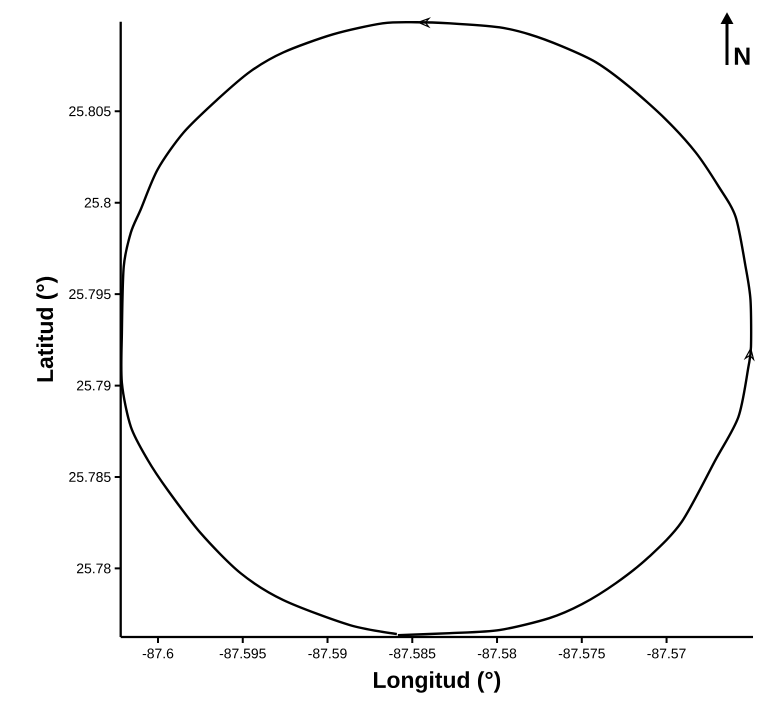 The height and width of the screenshot is (720, 761). I want to click on x-tick-label: -87.58, so click(497, 653).